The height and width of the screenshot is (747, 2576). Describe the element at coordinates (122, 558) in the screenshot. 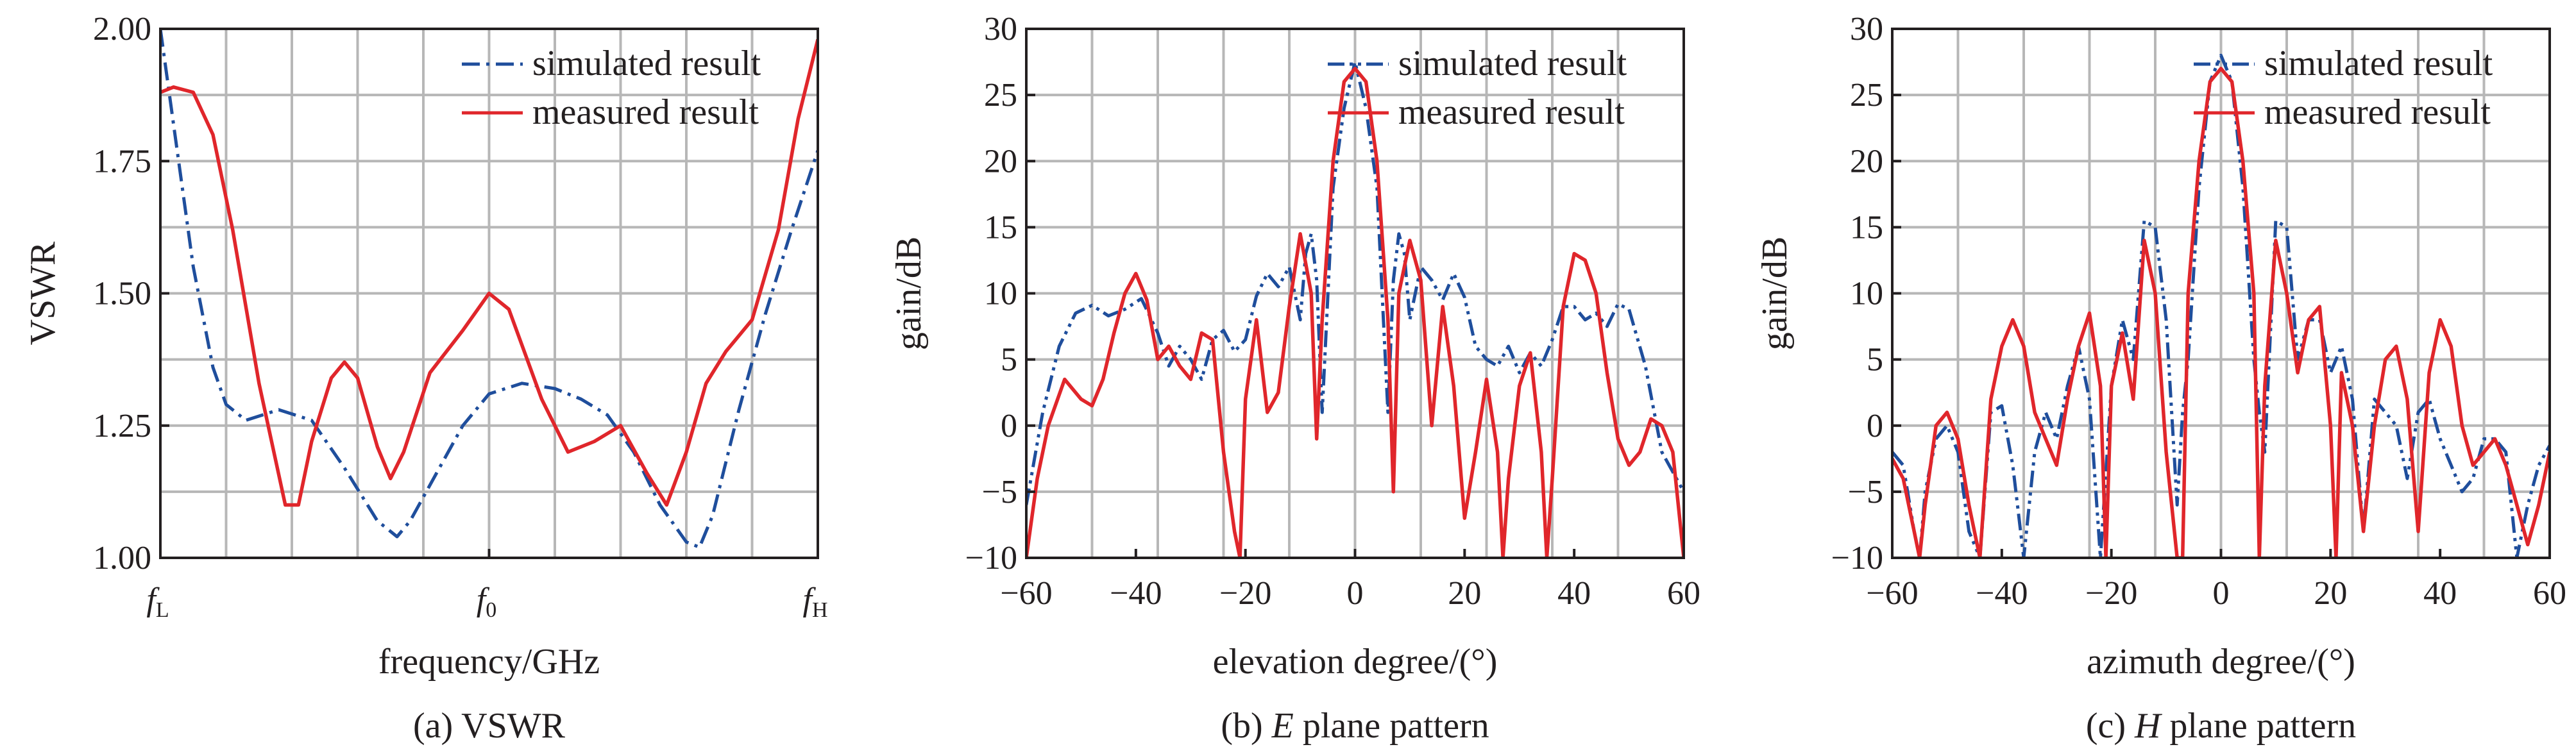

I see `y-tick-label: 1.00` at that location.